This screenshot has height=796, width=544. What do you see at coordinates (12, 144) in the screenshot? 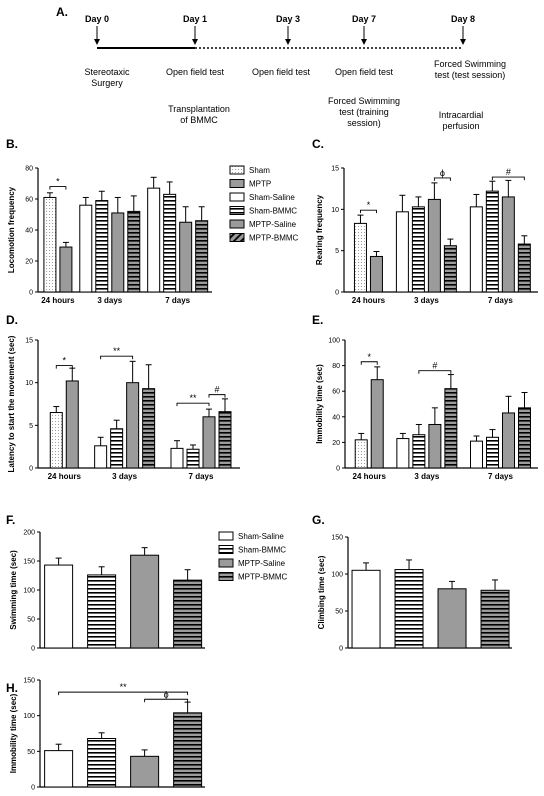
I see `panel-label: B.` at bounding box center [12, 144].